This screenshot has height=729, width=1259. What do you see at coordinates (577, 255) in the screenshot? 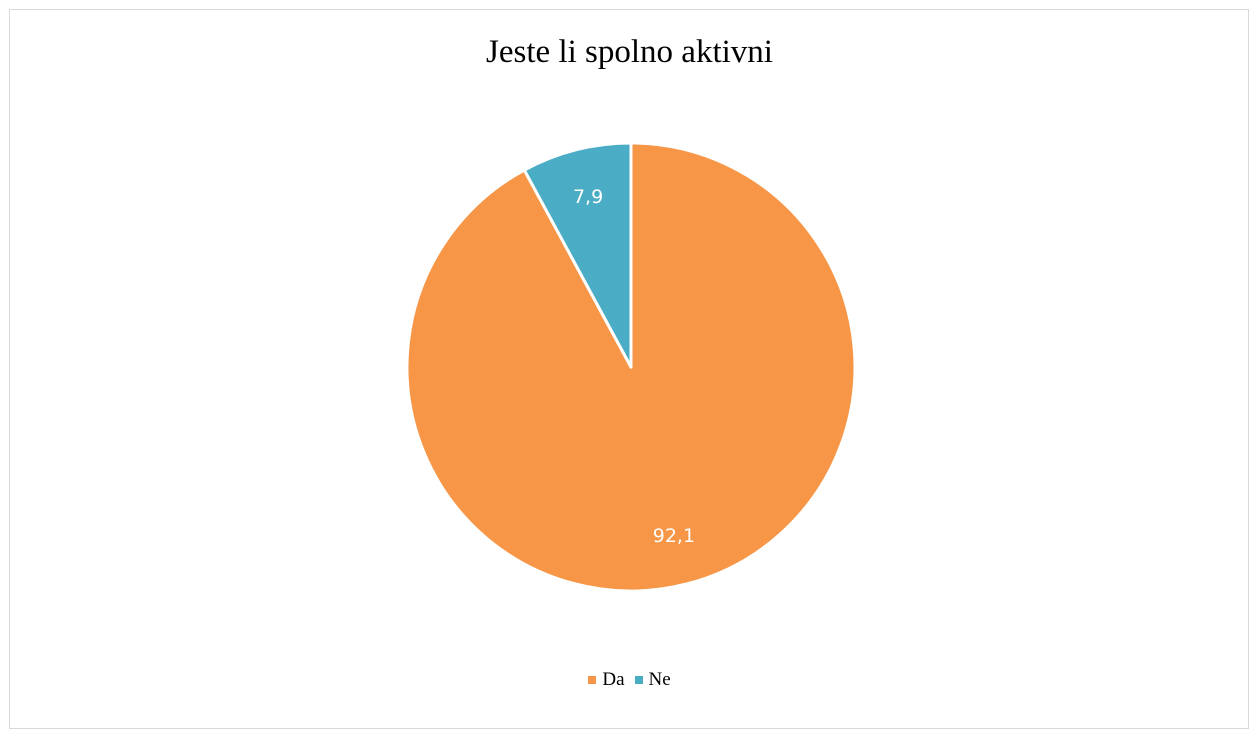
I see `pie-slice-ne` at bounding box center [577, 255].